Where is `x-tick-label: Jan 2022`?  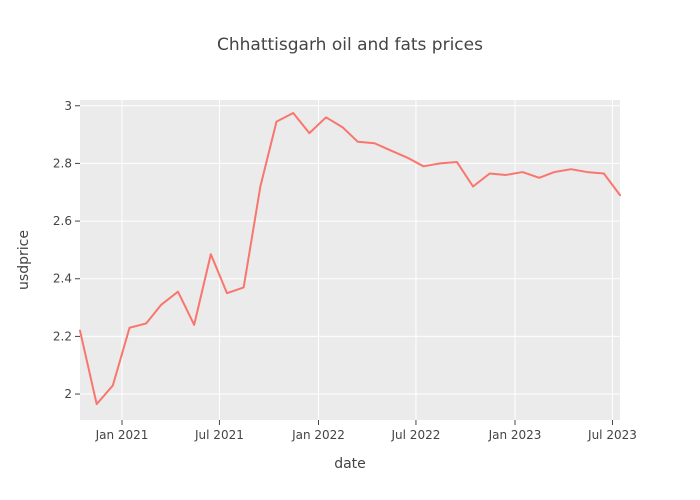 x-tick-label: Jan 2022 is located at coordinates (318, 435).